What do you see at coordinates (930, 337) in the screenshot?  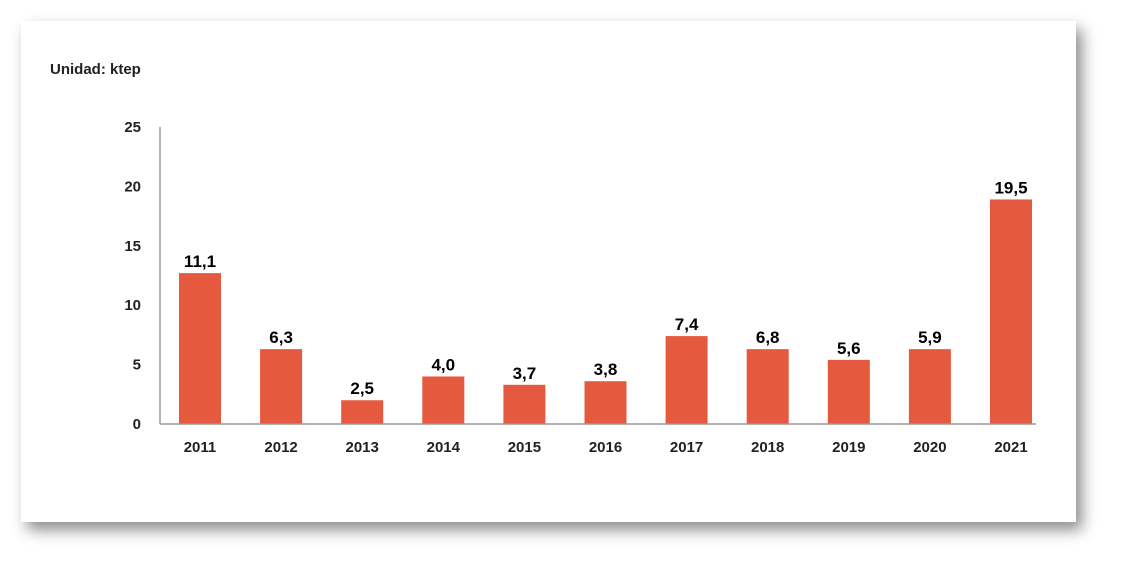 I see `data-label: 5,9` at bounding box center [930, 337].